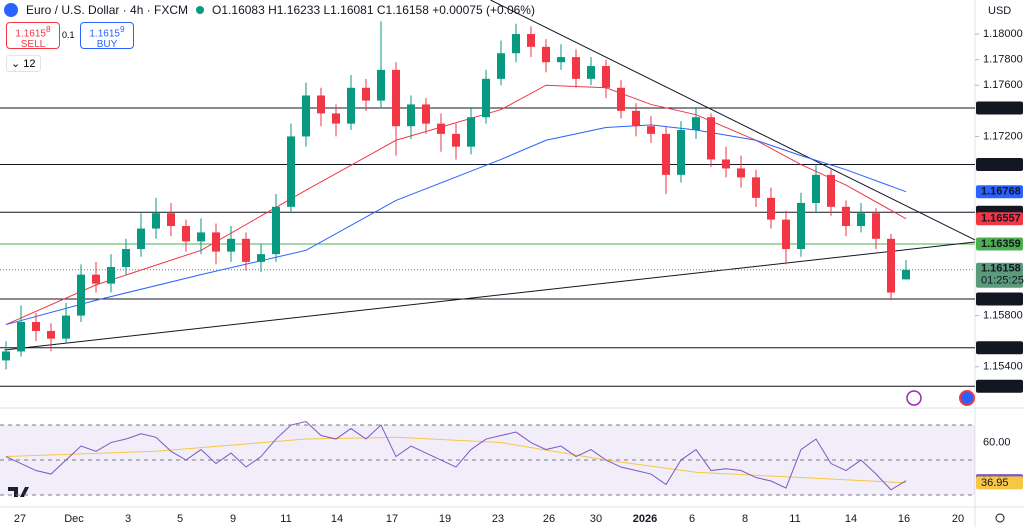 The width and height of the screenshot is (1024, 527). Describe the element at coordinates (851, 519) in the screenshot. I see `x-tick-label: 14` at that location.